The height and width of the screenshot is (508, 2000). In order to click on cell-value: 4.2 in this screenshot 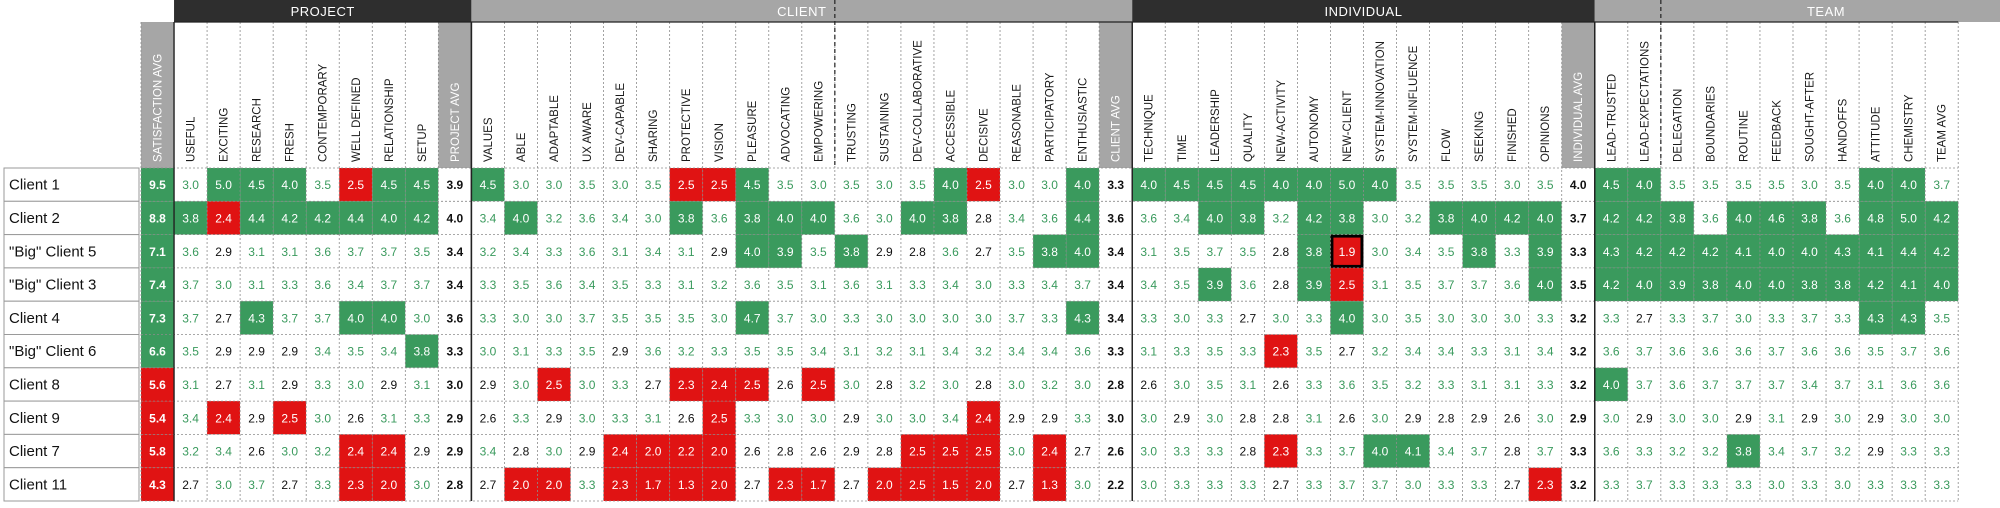, I will do `click(1611, 285)`.